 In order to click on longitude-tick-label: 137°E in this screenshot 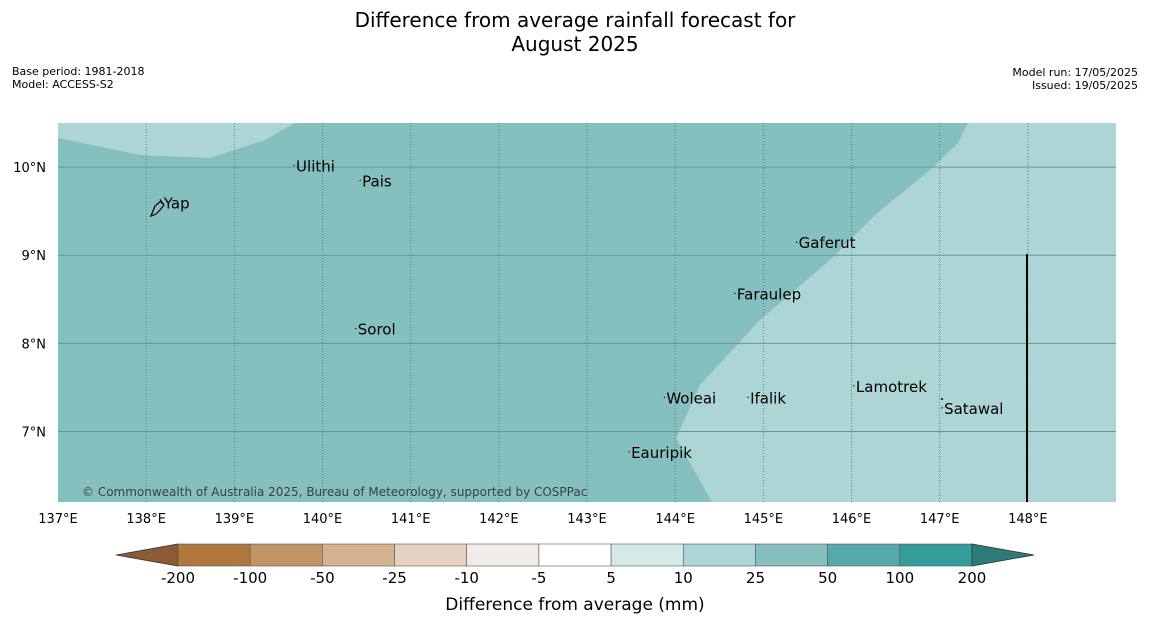, I will do `click(58, 519)`.